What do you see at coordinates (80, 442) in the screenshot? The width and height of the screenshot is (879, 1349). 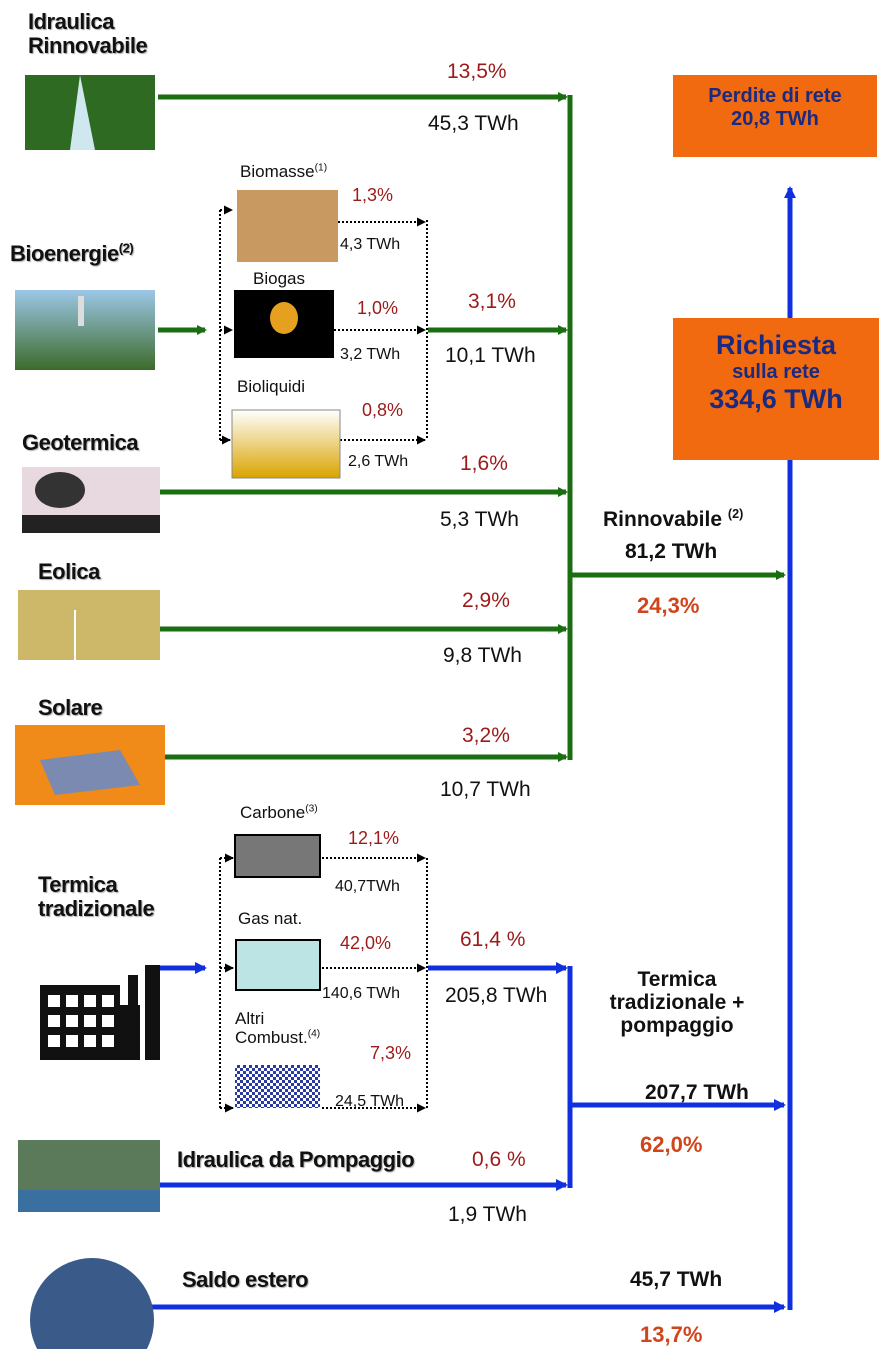 I see `source-label: Geotermica` at bounding box center [80, 442].